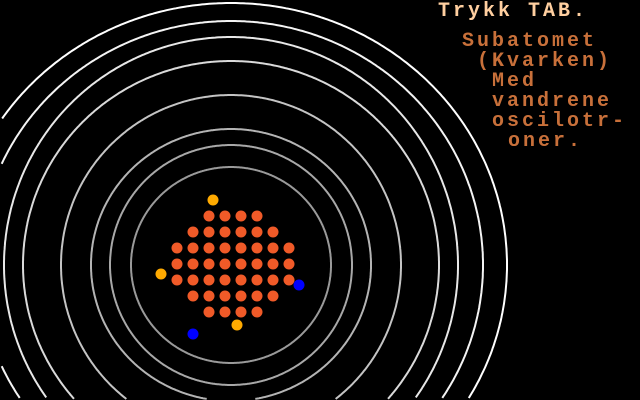  Describe the element at coordinates (530, 41) in the screenshot. I see `description-line: Subatomet` at that location.